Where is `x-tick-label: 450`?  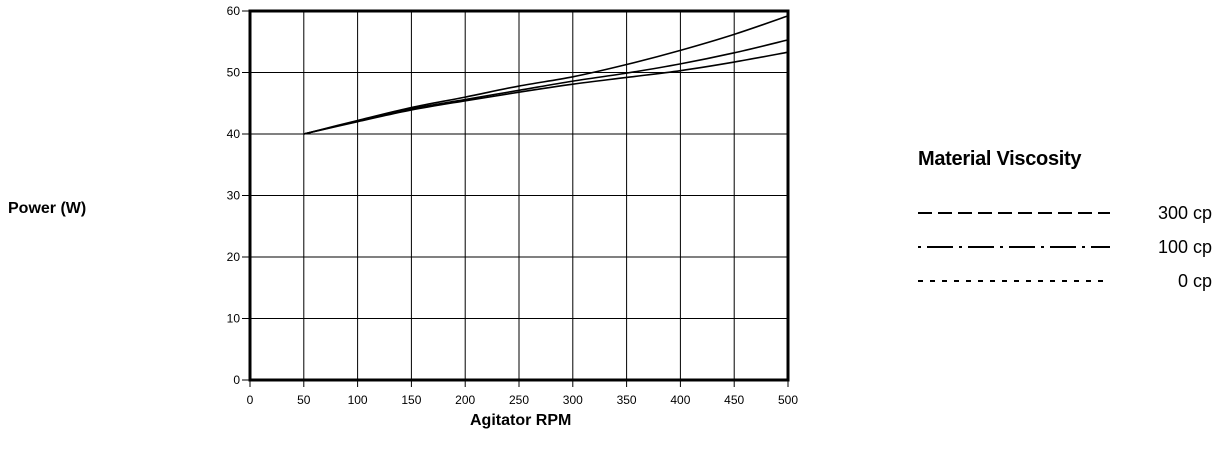
x-tick-label: 450 is located at coordinates (734, 400).